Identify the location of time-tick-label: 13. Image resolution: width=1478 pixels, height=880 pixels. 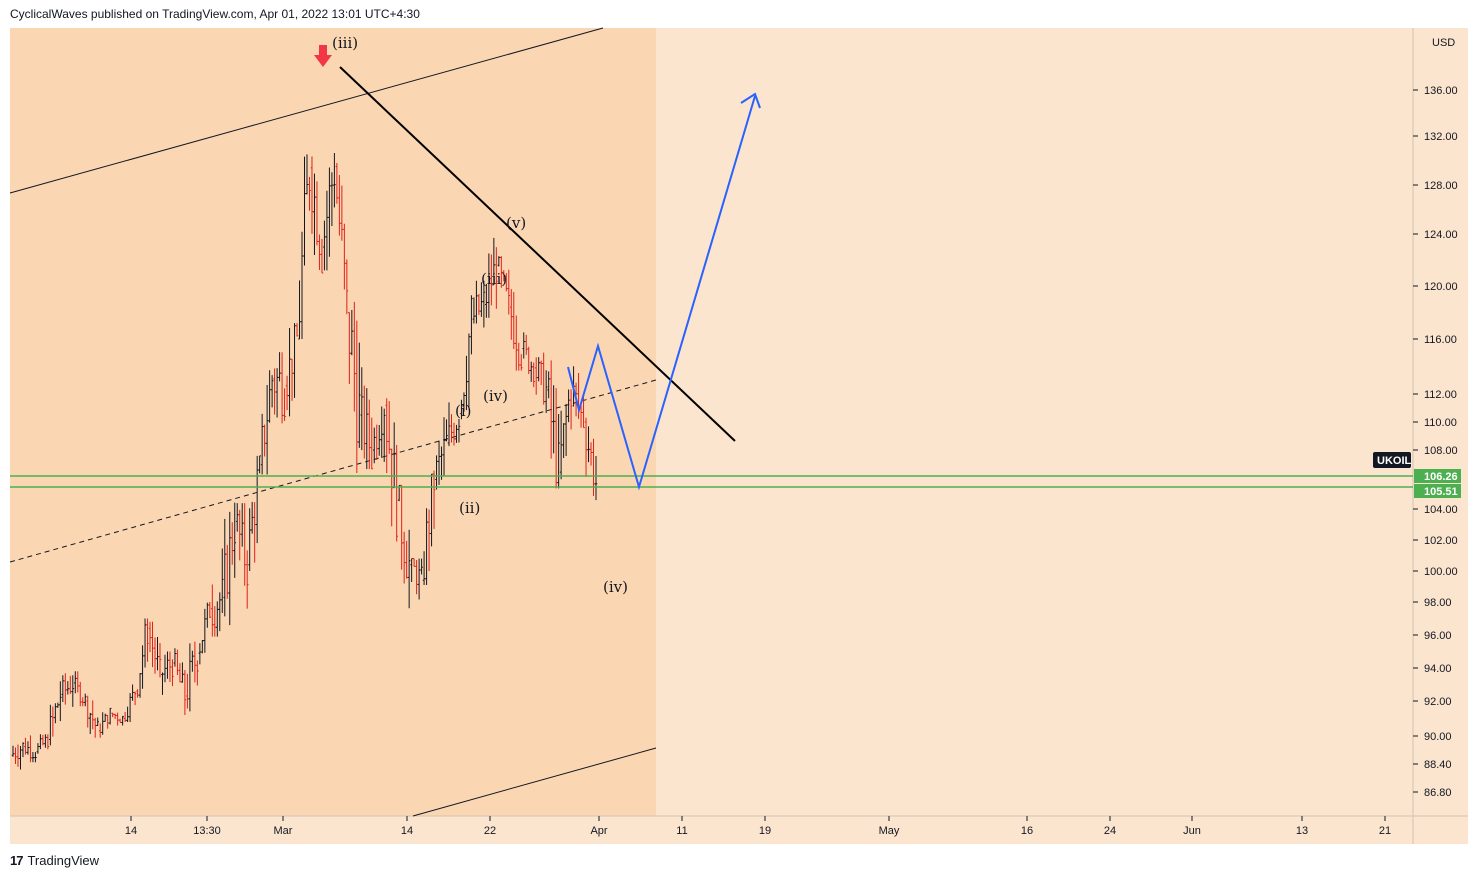
(1302, 831).